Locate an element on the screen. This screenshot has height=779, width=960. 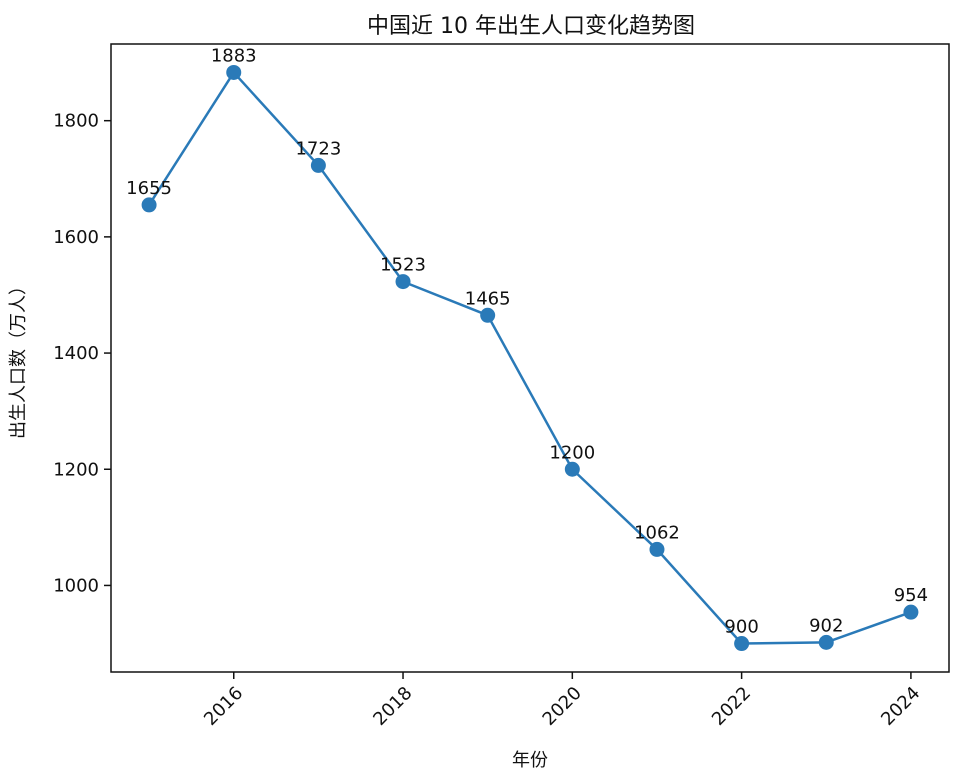
y-tick-label: 1400 is located at coordinates (76, 353).